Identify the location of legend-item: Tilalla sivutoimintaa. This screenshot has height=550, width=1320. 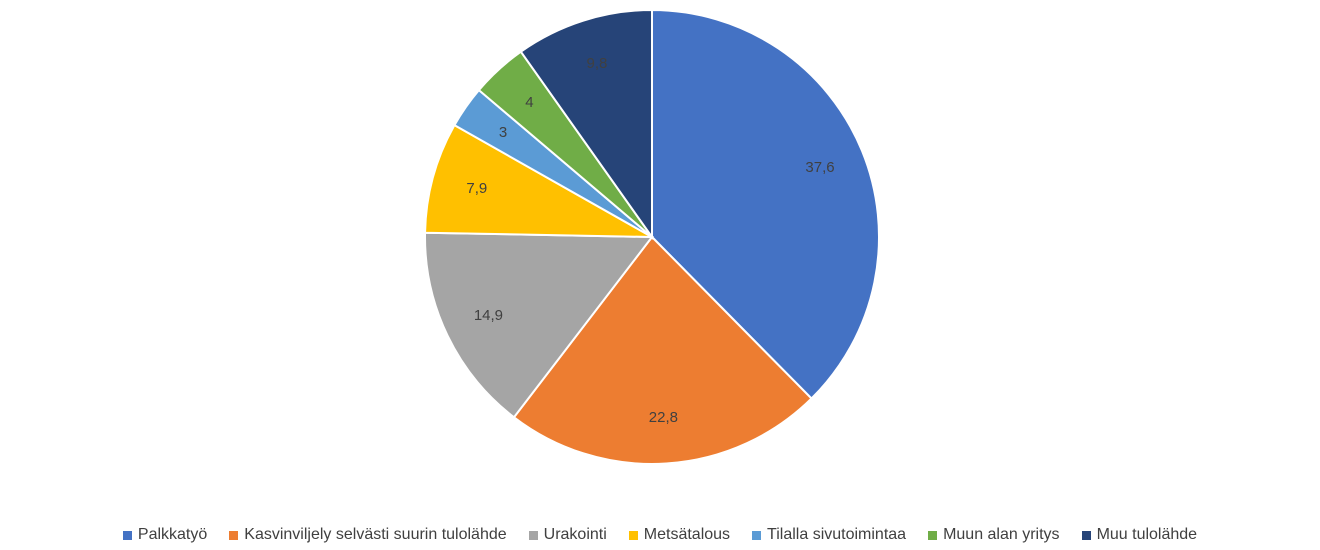
(829, 535).